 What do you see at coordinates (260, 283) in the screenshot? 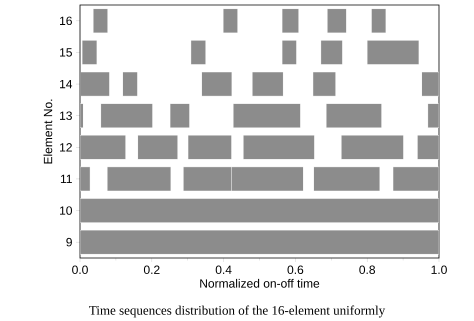
I see `x-axis-title: Normalized on-off time` at bounding box center [260, 283].